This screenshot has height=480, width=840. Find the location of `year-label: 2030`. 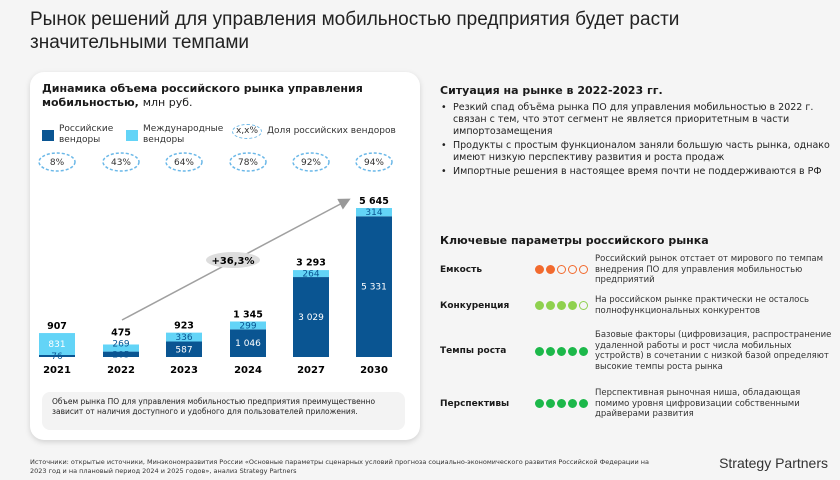

year-label: 2030 is located at coordinates (374, 370).